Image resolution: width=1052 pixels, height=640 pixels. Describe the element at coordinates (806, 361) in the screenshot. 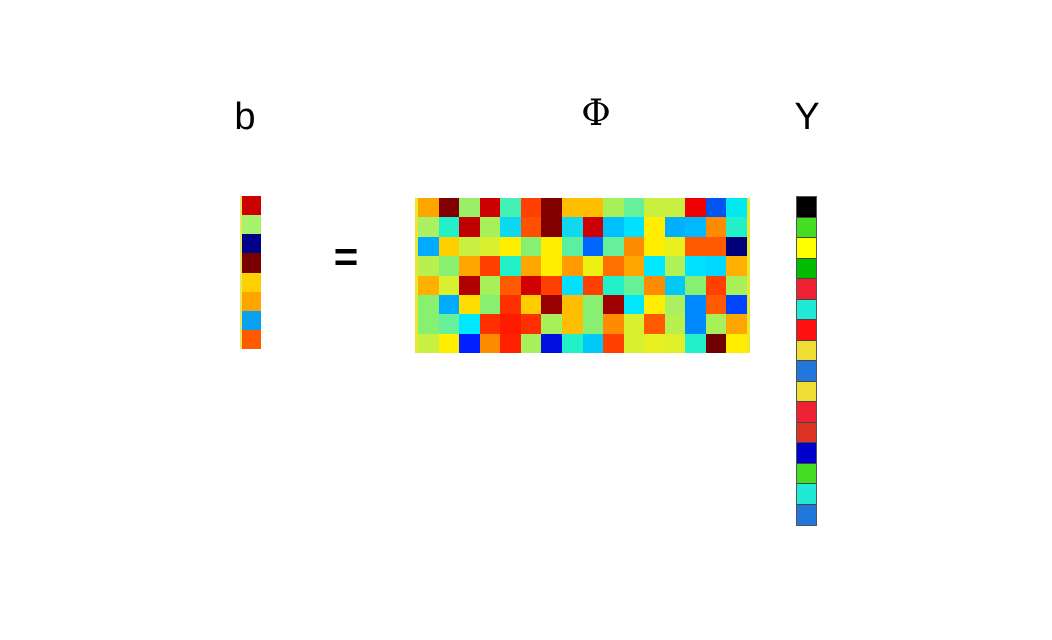

I see `vector-y` at that location.